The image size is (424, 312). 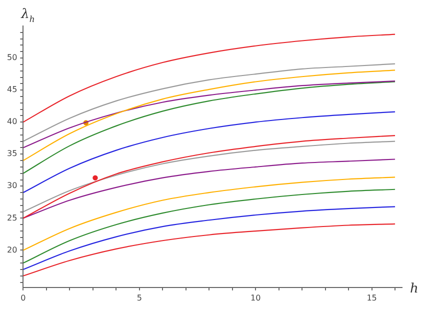 What do you see at coordinates (371, 297) in the screenshot?
I see `x-tick-label: 15` at bounding box center [371, 297].